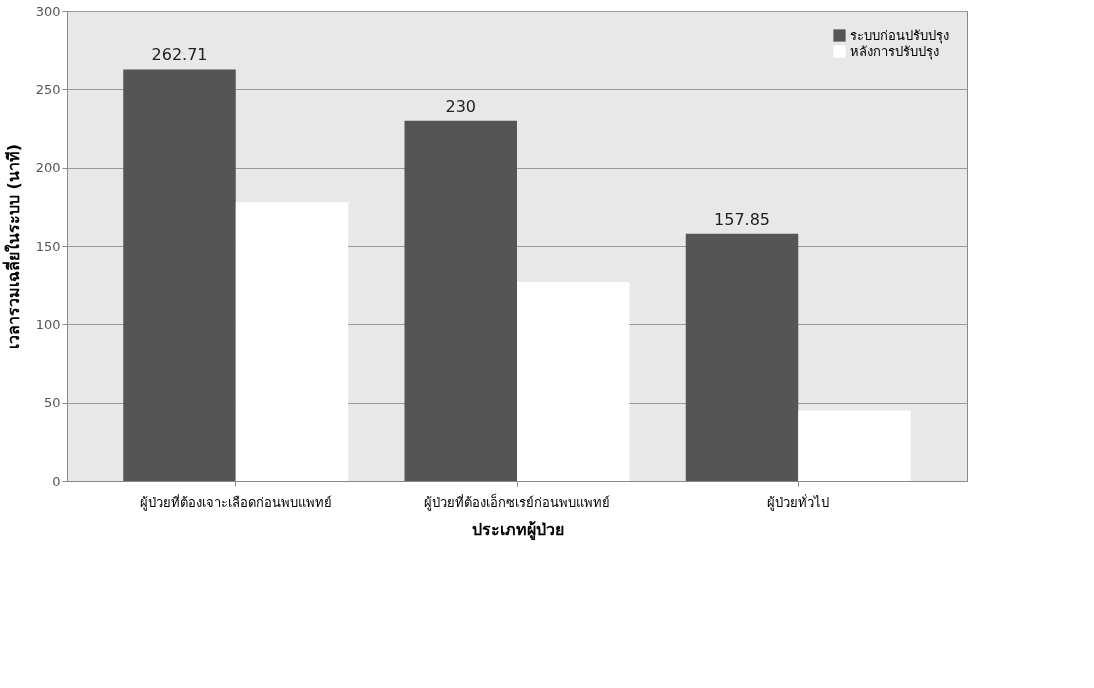  I want to click on y-tick-label: 100, so click(48, 324).